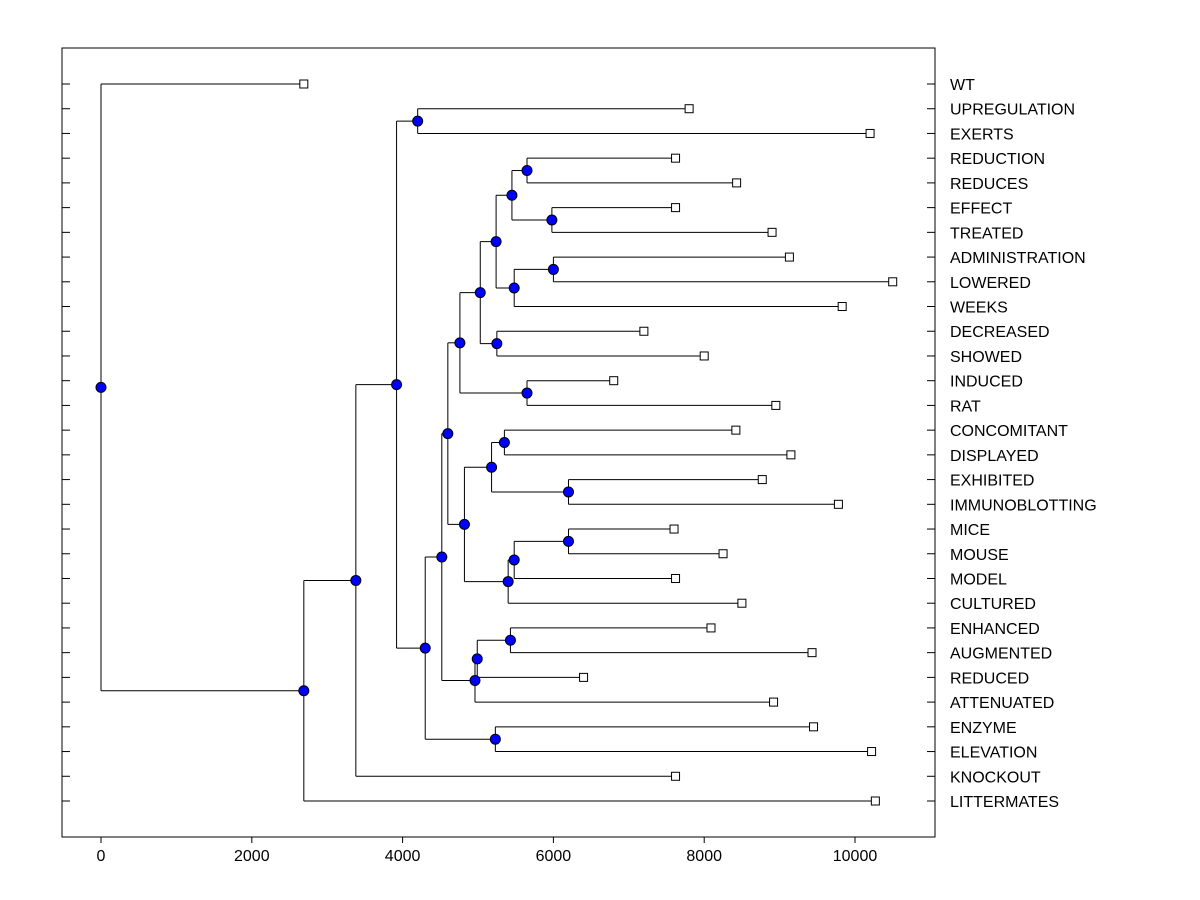 Image resolution: width=1200 pixels, height=900 pixels. What do you see at coordinates (994, 456) in the screenshot?
I see `leaf-label: DISPLAYED` at bounding box center [994, 456].